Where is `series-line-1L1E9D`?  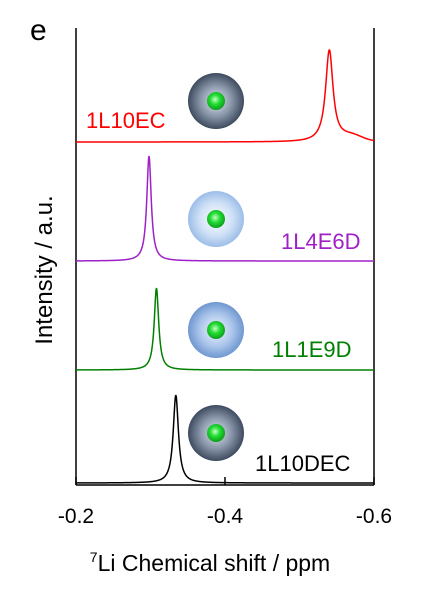
series-line-1L1E9D is located at coordinates (225, 329).